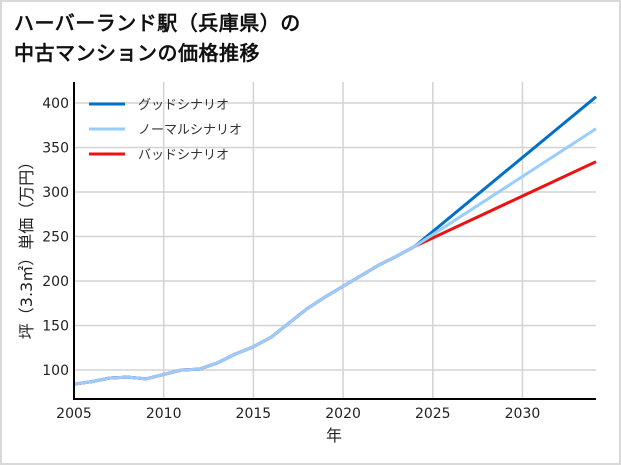  What do you see at coordinates (523, 414) in the screenshot?
I see `x-tick-label: 2030` at bounding box center [523, 414].